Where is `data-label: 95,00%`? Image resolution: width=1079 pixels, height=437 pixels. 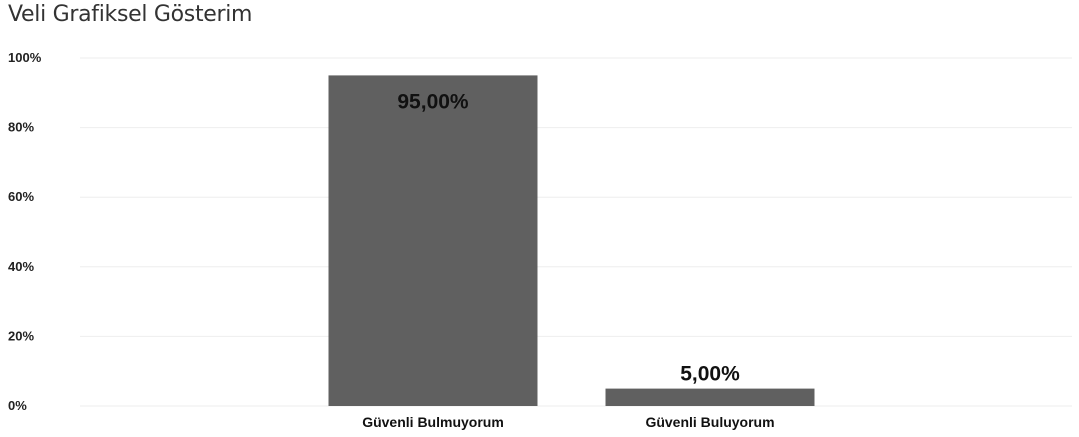
data-label: 95,00% is located at coordinates (433, 101).